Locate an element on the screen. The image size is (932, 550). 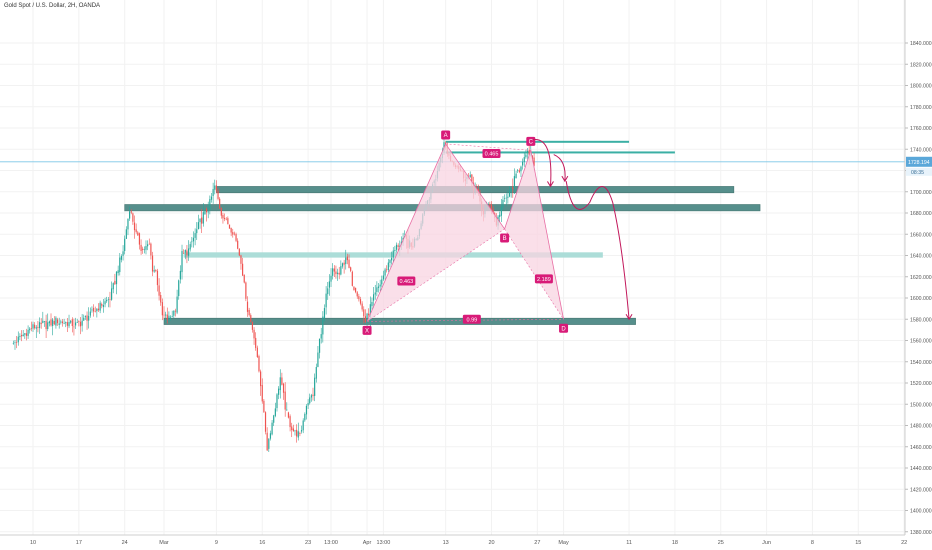
price-tick-label: 1820.000 is located at coordinates (921, 65).